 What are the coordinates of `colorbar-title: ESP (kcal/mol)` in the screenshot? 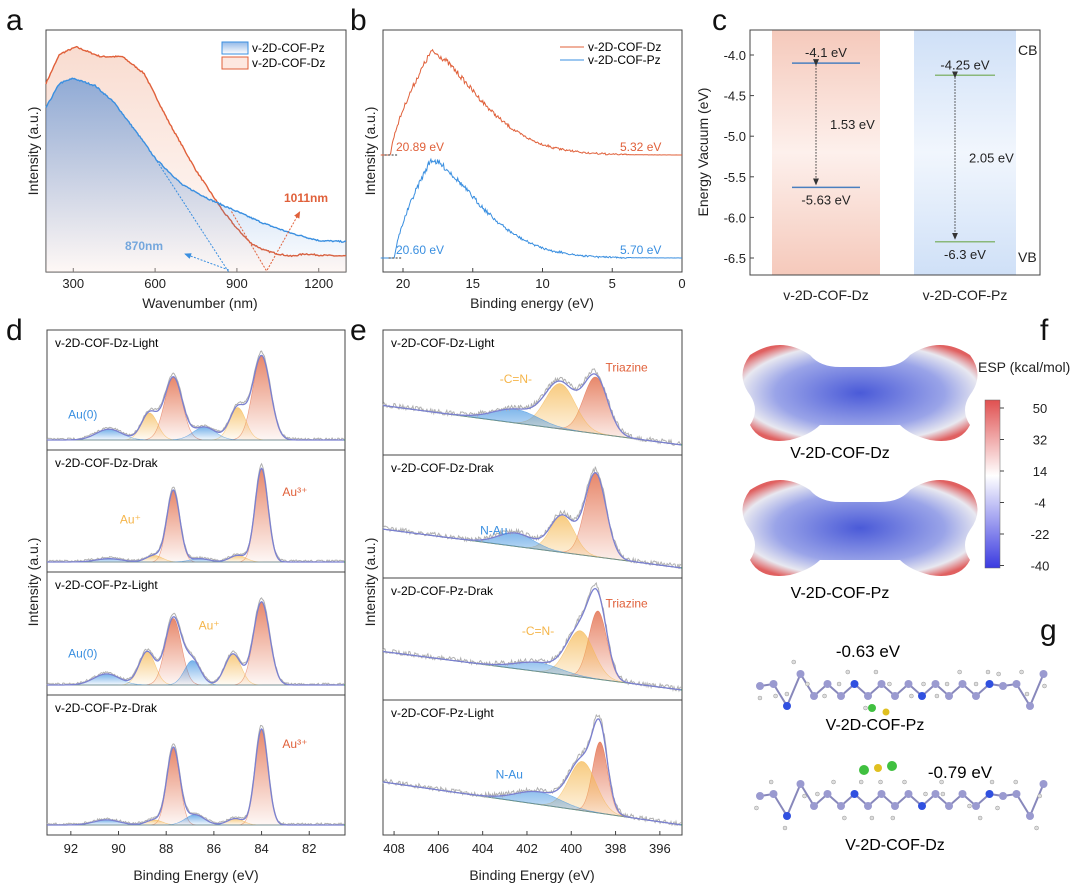 It's located at (1024, 367).